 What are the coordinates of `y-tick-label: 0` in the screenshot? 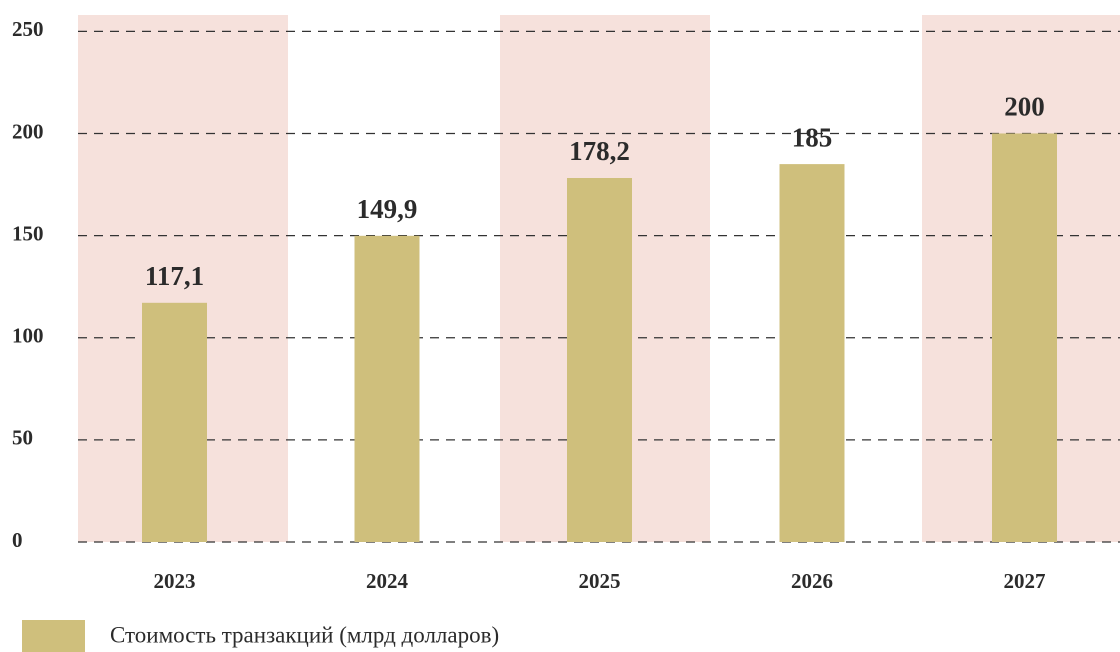 It's located at (17, 540).